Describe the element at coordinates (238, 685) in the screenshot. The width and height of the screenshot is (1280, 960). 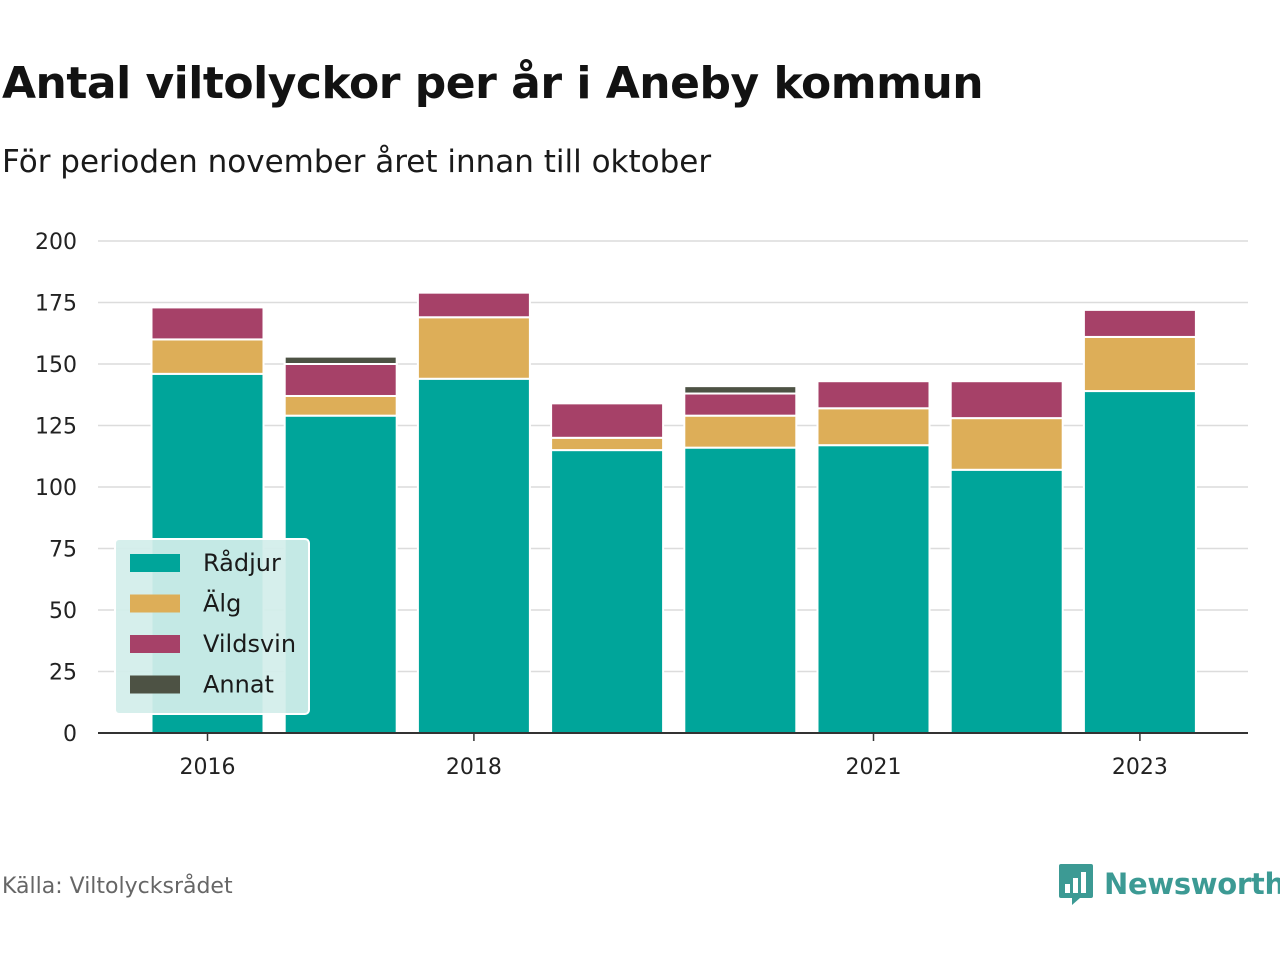
I see `legend-label: Annat` at that location.